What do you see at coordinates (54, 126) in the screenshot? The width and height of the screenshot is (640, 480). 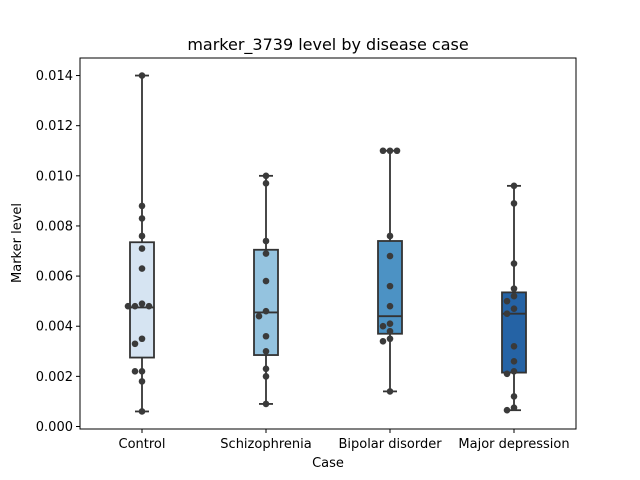 I see `y-tick-label: 0.012` at bounding box center [54, 126].